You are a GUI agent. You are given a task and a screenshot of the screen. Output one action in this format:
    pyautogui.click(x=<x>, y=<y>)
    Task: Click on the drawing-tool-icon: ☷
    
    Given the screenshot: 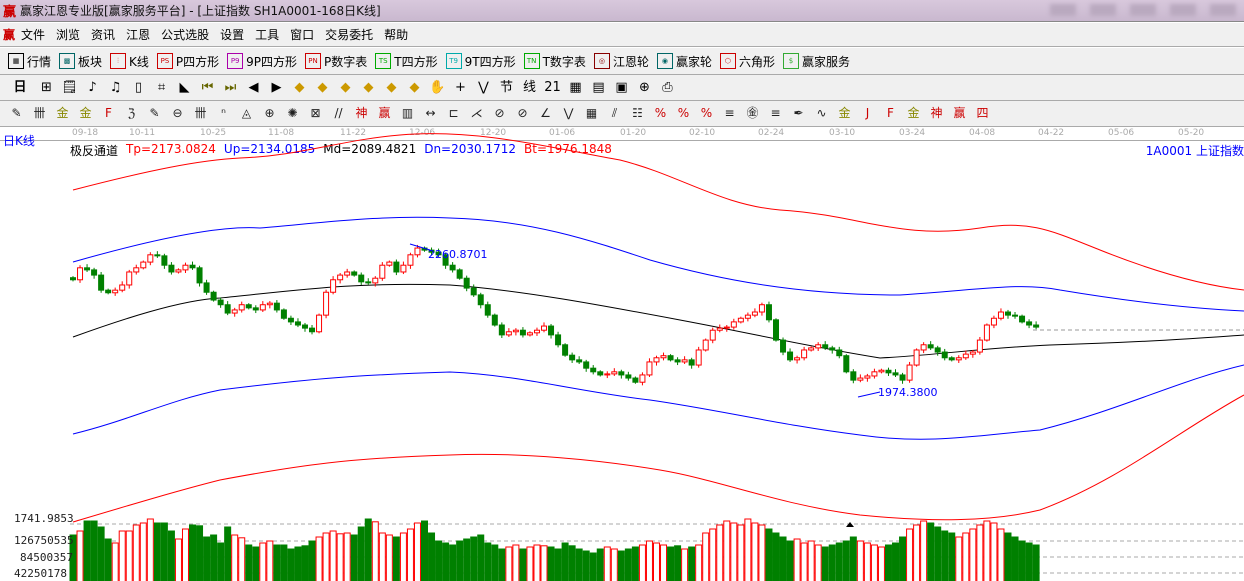 What is the action you would take?
    pyautogui.click(x=637, y=113)
    